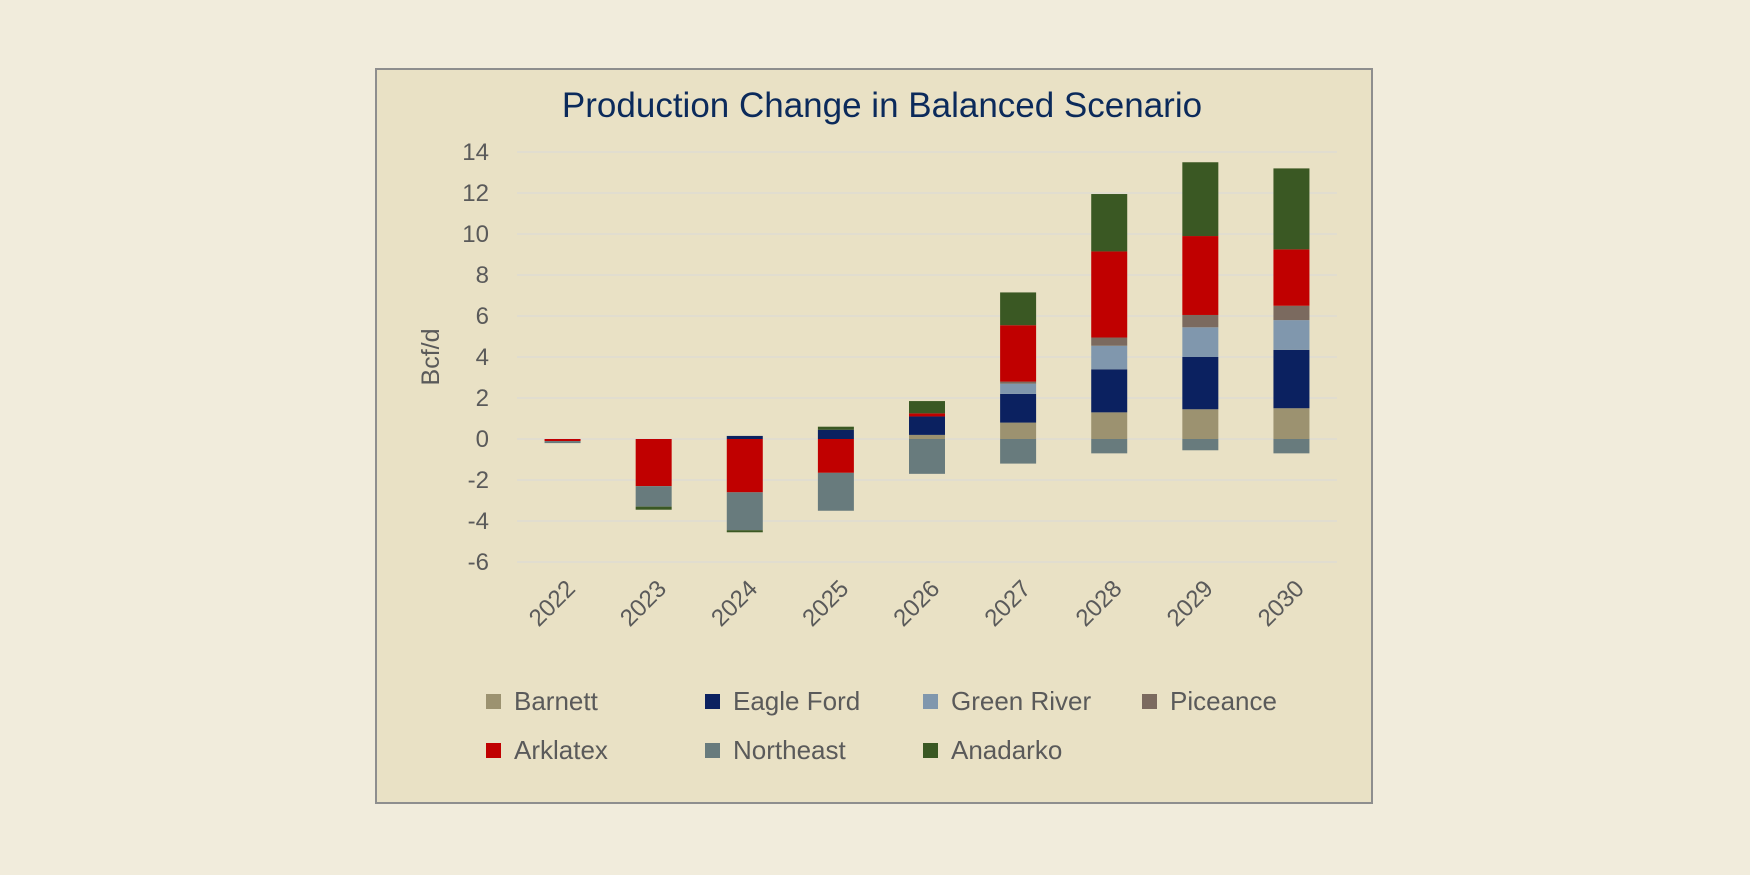 This screenshot has height=875, width=1750. Describe the element at coordinates (478, 521) in the screenshot. I see `y-tick-label: -4` at that location.